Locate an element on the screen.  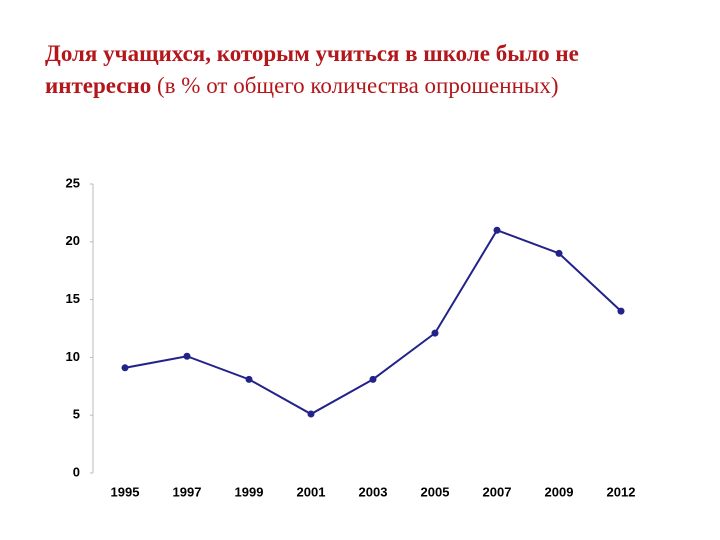
x-tick-label: 2003 is located at coordinates (373, 491).